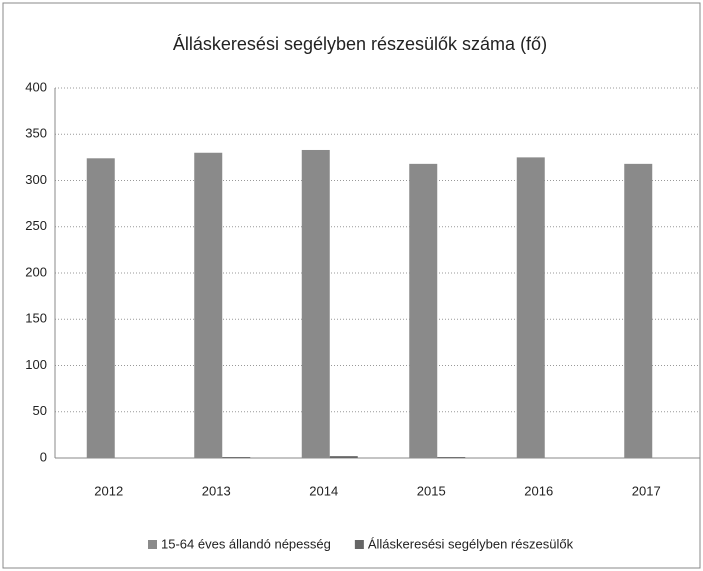 The image size is (703, 571). Describe the element at coordinates (36, 179) in the screenshot. I see `y-tick-label: 300` at that location.